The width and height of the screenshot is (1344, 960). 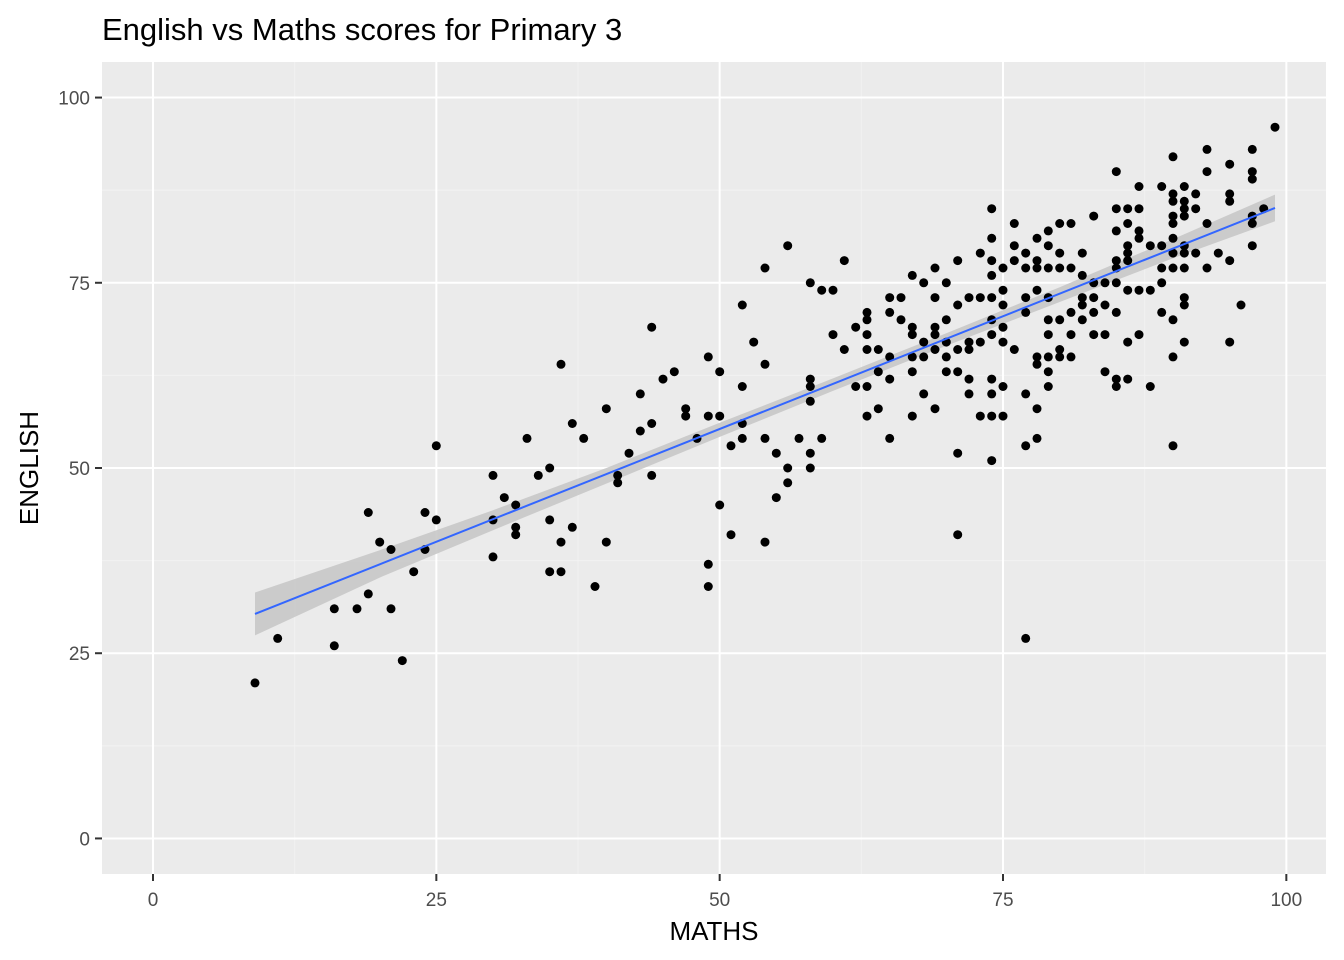 What do you see at coordinates (79, 654) in the screenshot?
I see `y-tick-label: 25` at bounding box center [79, 654].